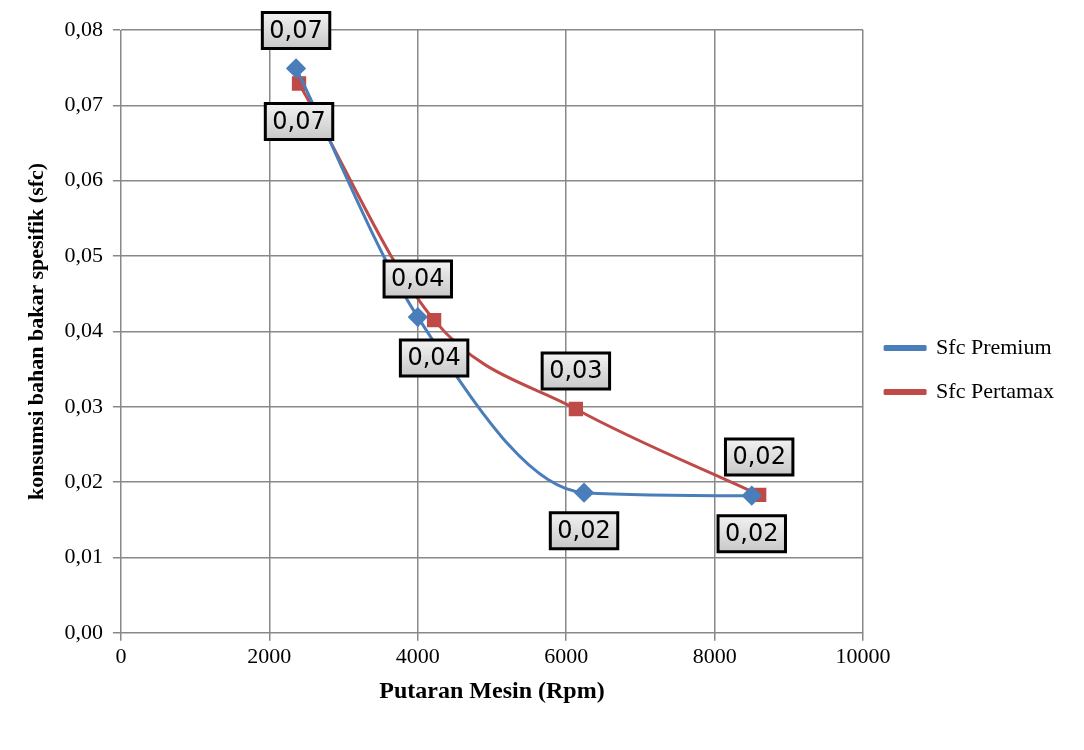 The width and height of the screenshot is (1084, 750). What do you see at coordinates (83, 28) in the screenshot?
I see `y-tick-label: 0,08` at bounding box center [83, 28].